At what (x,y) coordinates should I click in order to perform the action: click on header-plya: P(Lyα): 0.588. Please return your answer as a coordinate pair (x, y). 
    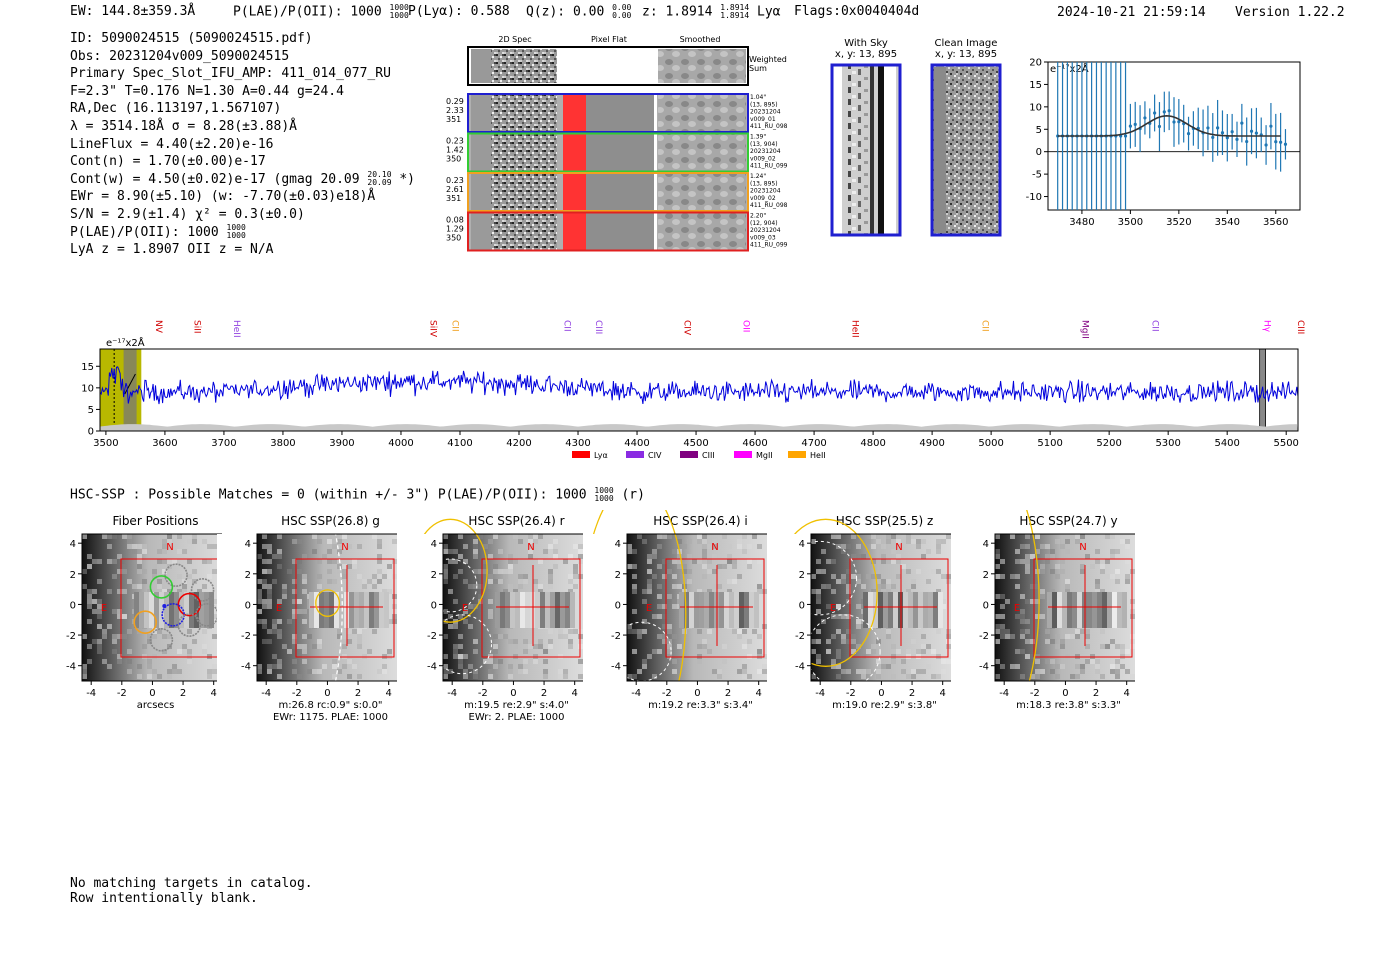
    Looking at the image, I should click on (459, 11).